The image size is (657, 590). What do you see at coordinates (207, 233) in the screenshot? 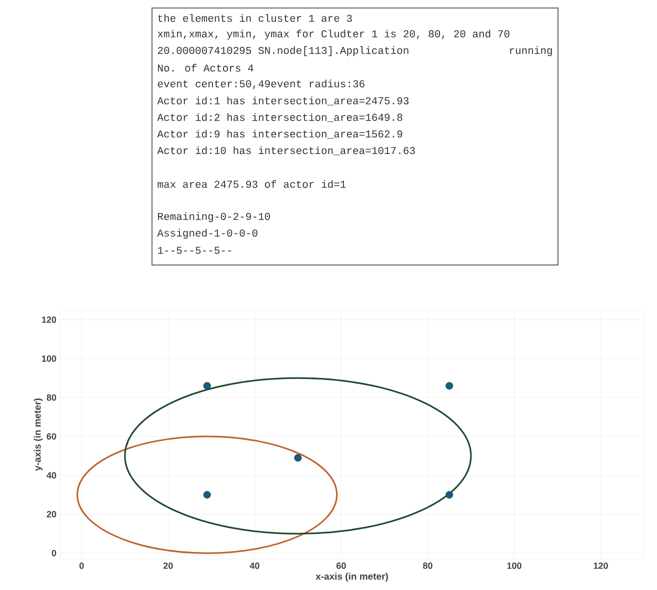
I see `text: Assigned-1-0-0-0` at bounding box center [207, 233].